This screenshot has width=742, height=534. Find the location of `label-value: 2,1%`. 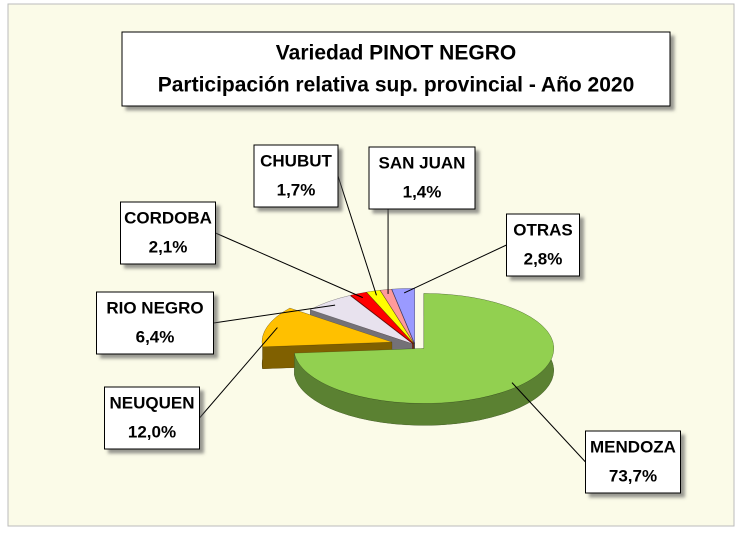

label-value: 2,1% is located at coordinates (168, 246).